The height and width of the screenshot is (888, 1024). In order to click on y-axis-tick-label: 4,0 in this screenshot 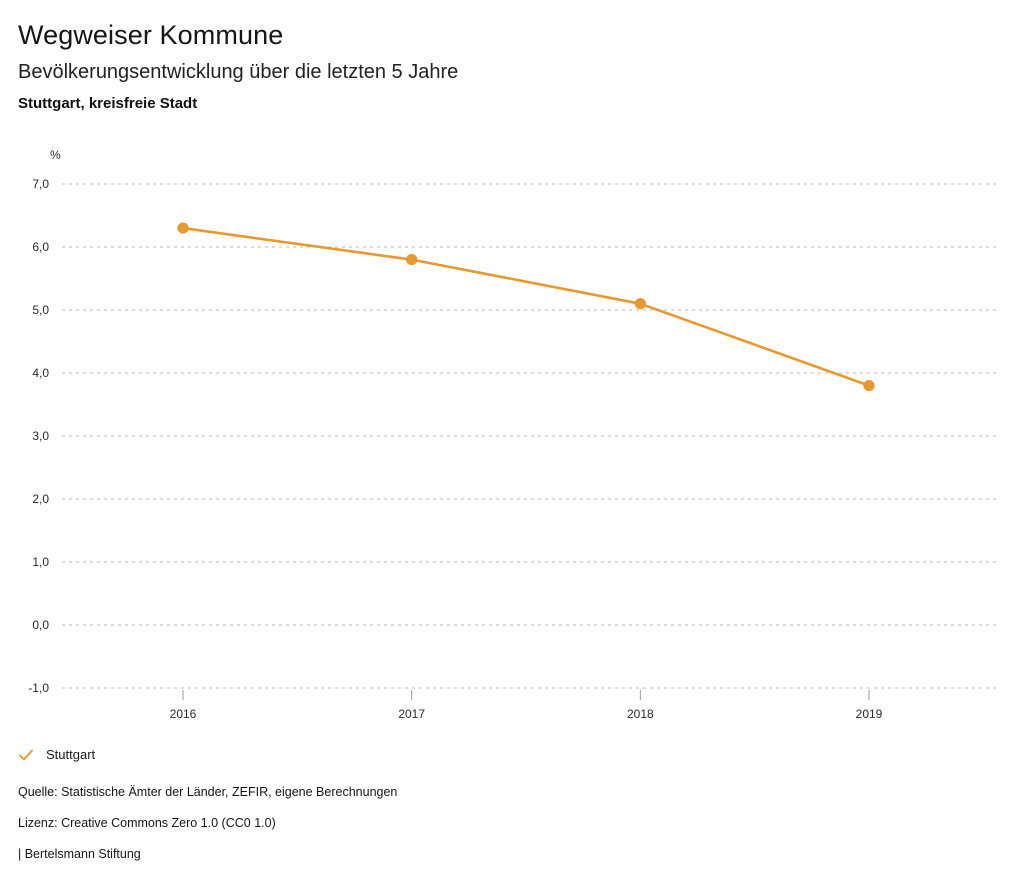, I will do `click(40, 373)`.